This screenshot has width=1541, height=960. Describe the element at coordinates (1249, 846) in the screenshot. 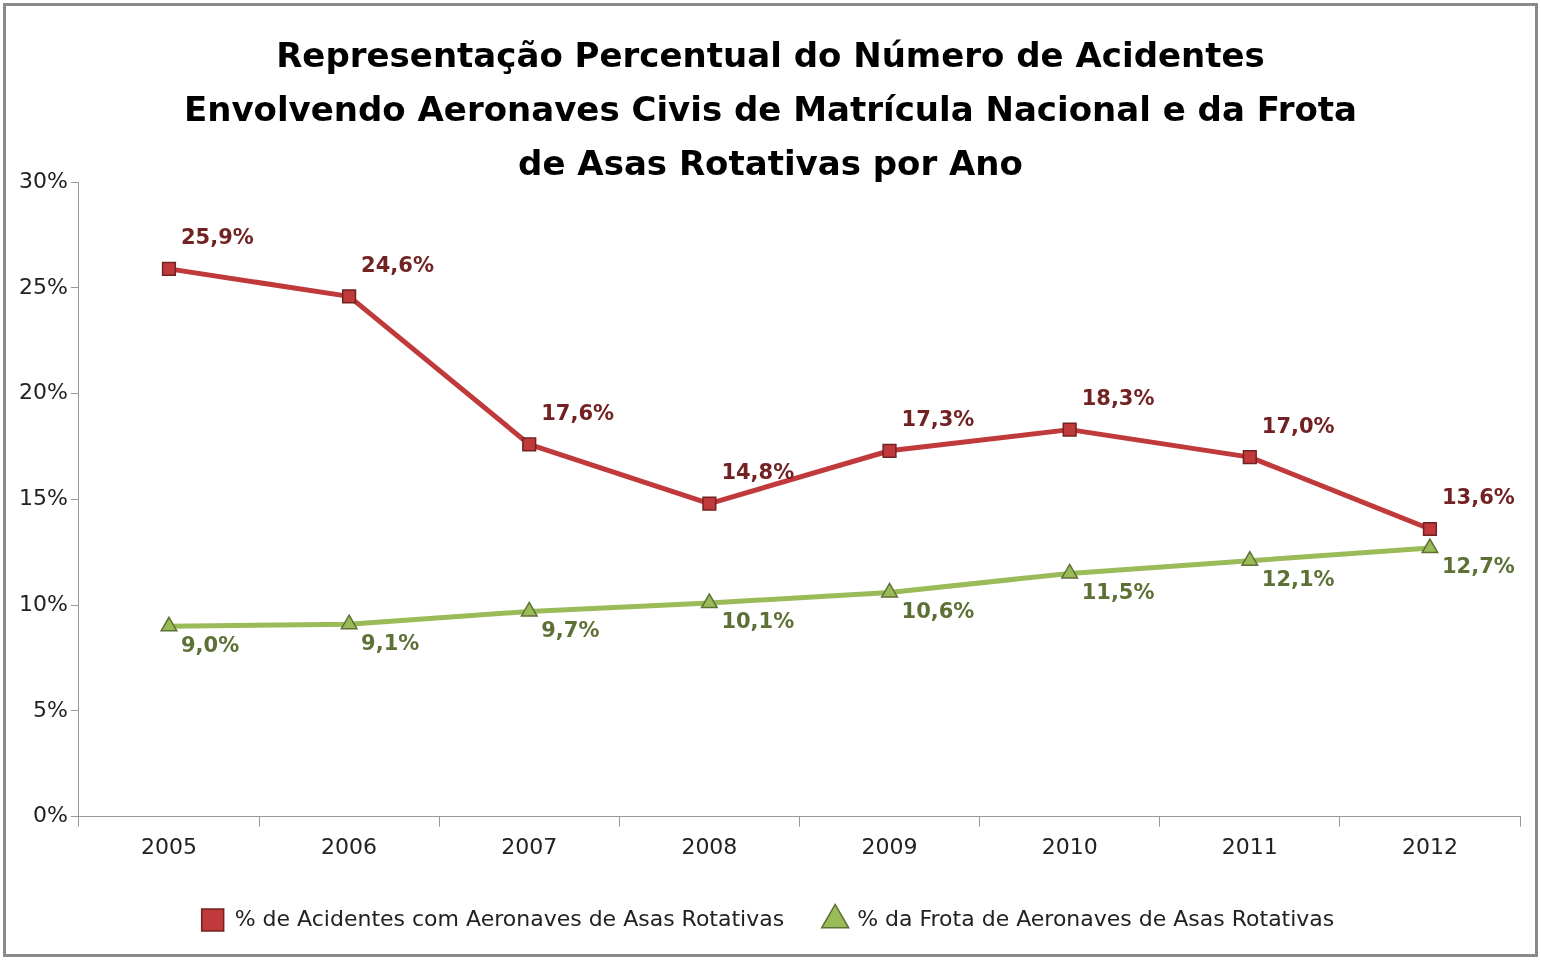

I see `x-tick-label: 2011` at that location.